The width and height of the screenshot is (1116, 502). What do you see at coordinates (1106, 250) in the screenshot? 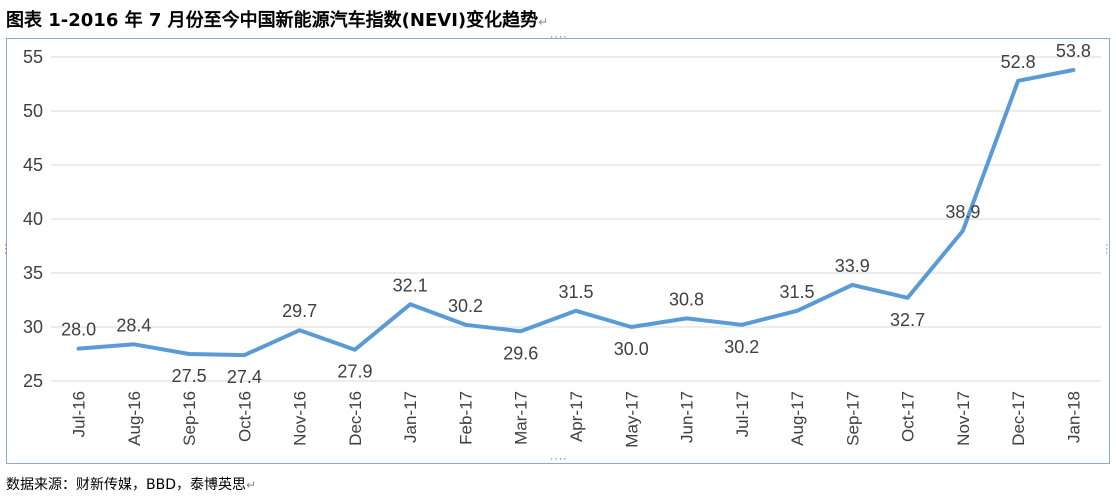
I see `resize-handle-right-icon: · · ·` at bounding box center [1106, 250].